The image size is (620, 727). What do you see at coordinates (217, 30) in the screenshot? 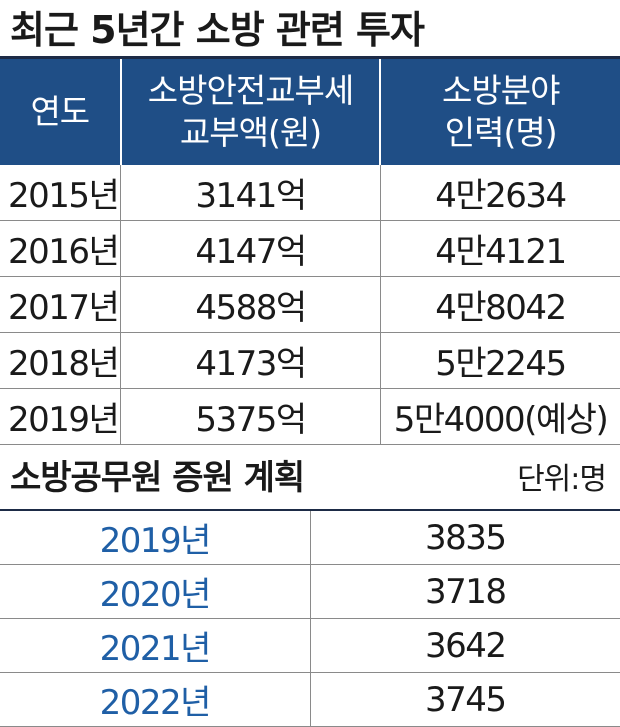
I see `page-title: 최근 5년간 소방 관련 투자` at bounding box center [217, 30].